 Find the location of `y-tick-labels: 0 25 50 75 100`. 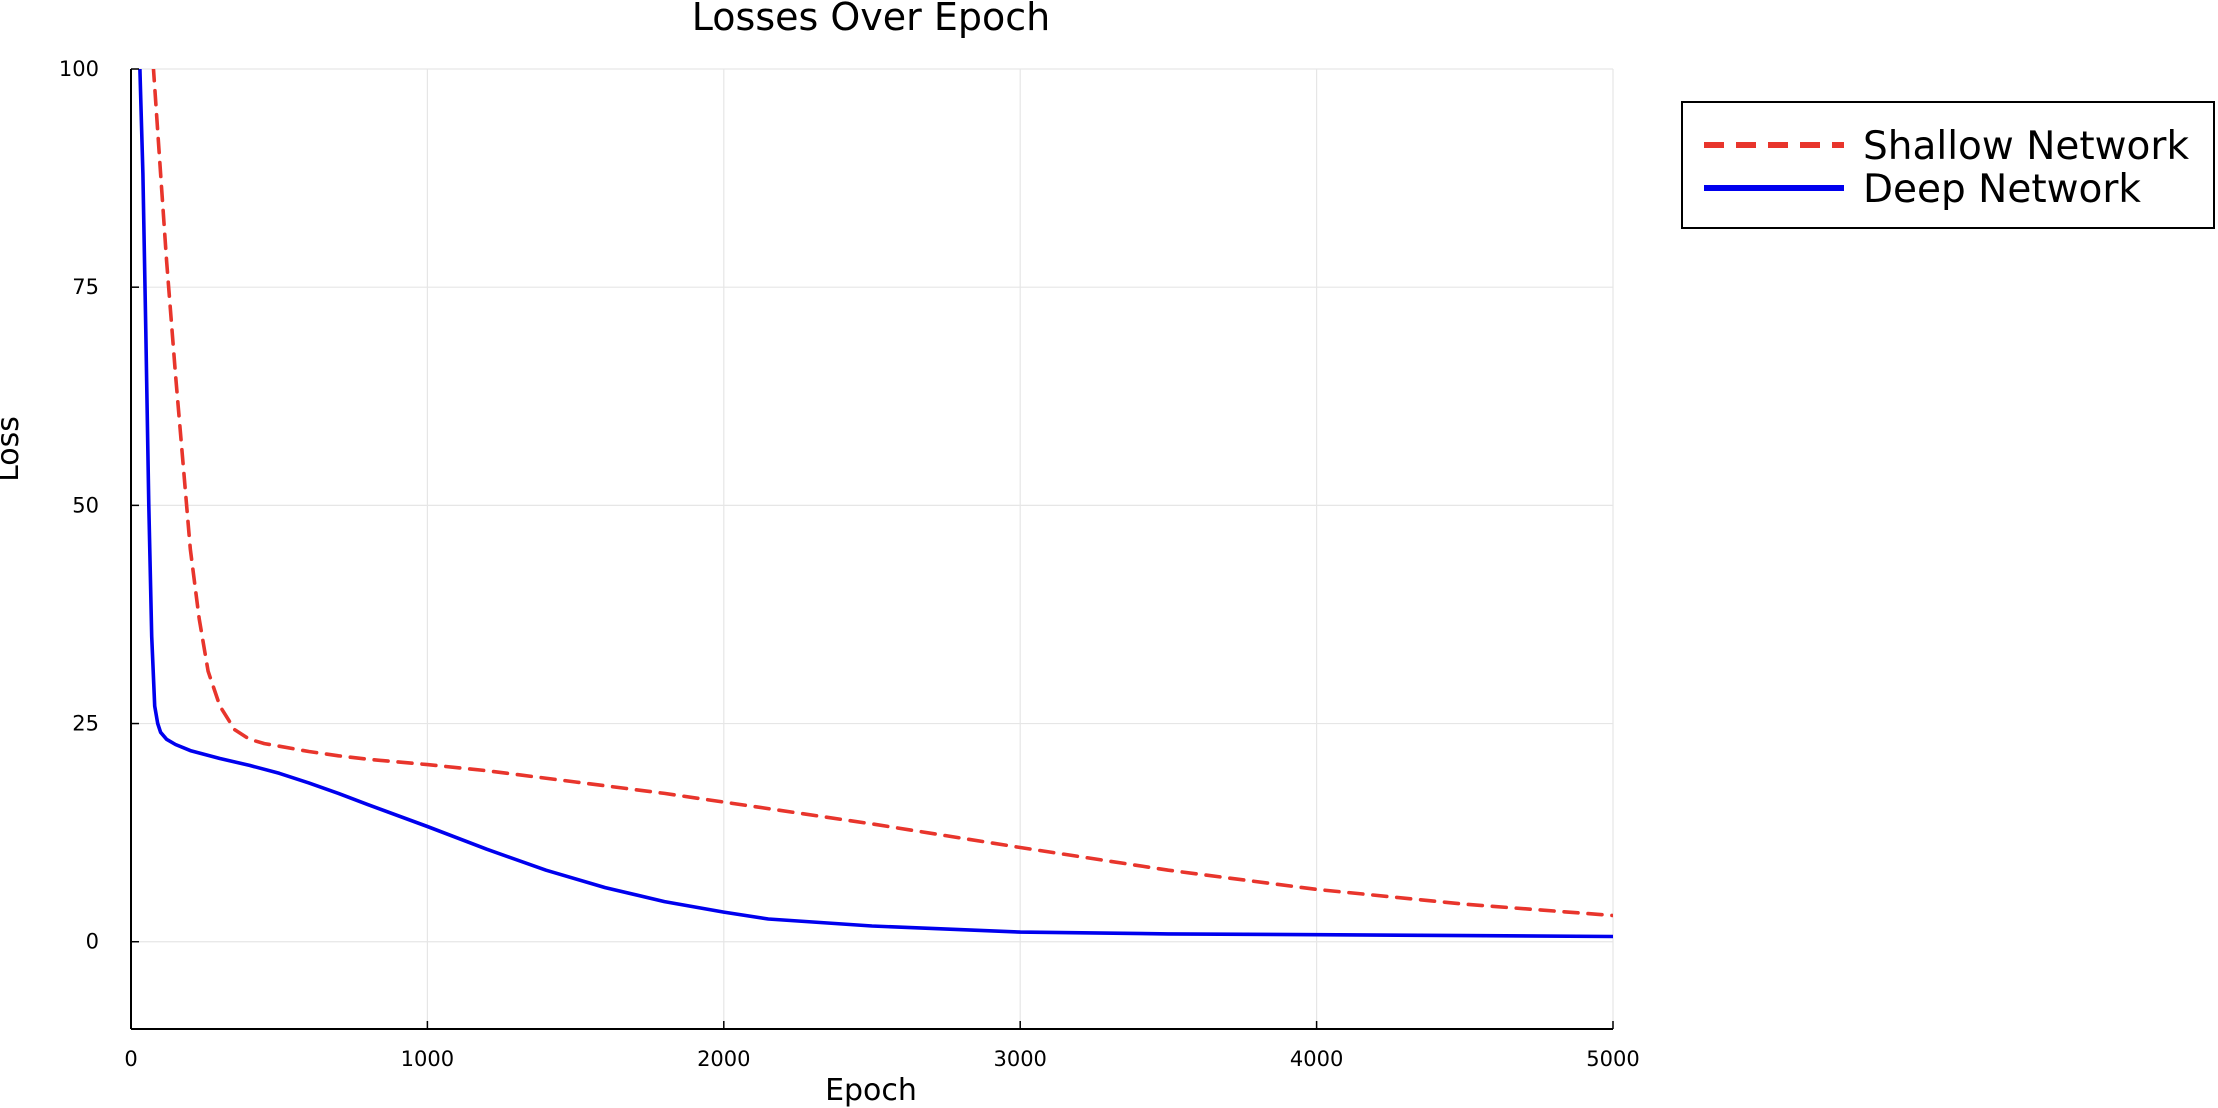

y-tick-labels: 0 25 50 75 100 is located at coordinates (79, 505).